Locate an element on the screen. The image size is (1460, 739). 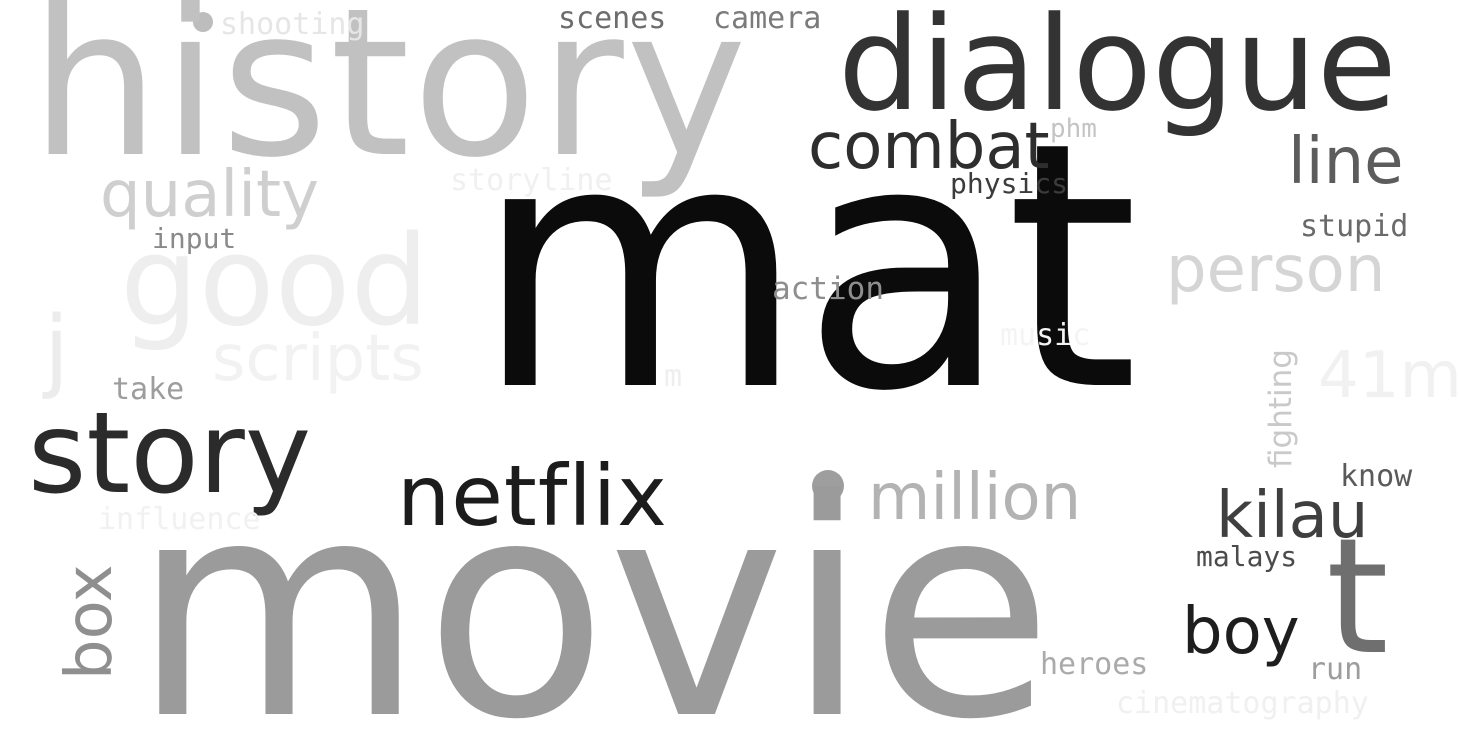
word-physics: physics is located at coordinates (1009, 183).